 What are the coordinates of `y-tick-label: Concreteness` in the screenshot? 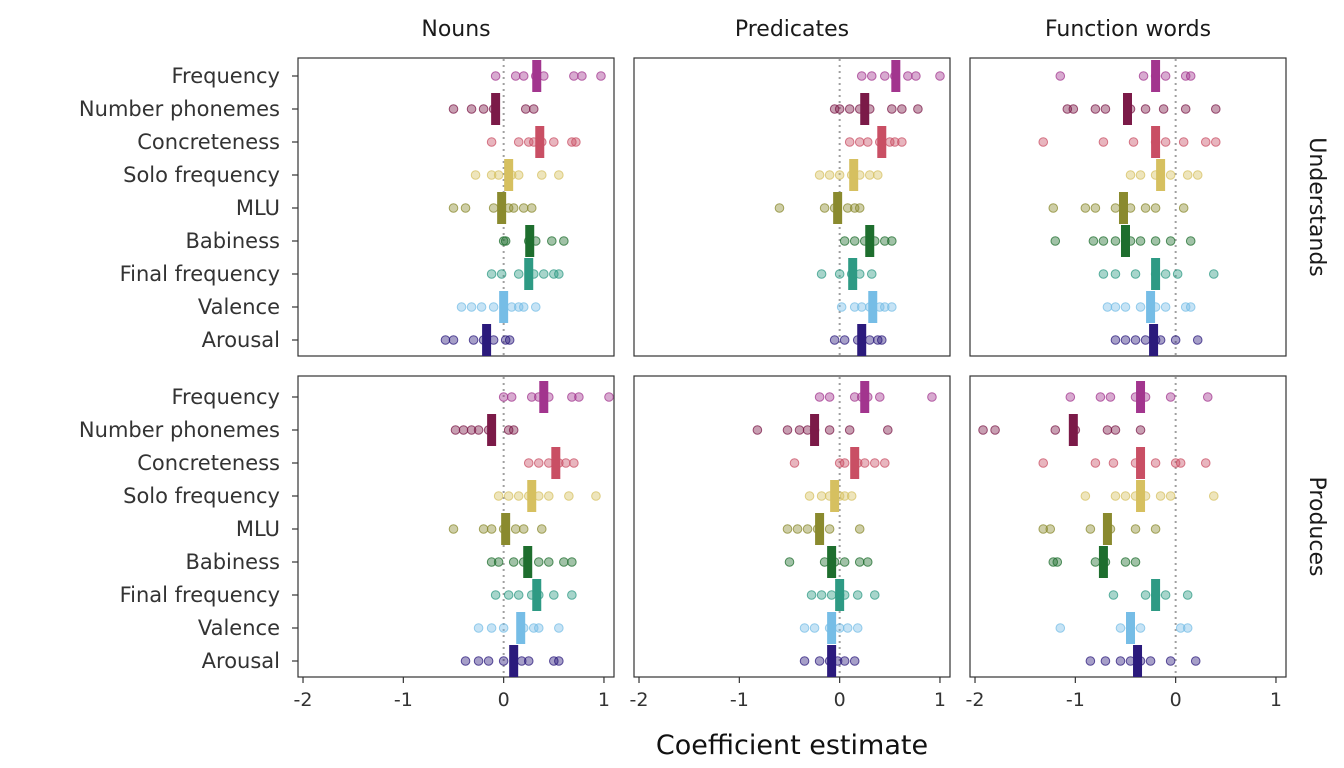 It's located at (208, 463).